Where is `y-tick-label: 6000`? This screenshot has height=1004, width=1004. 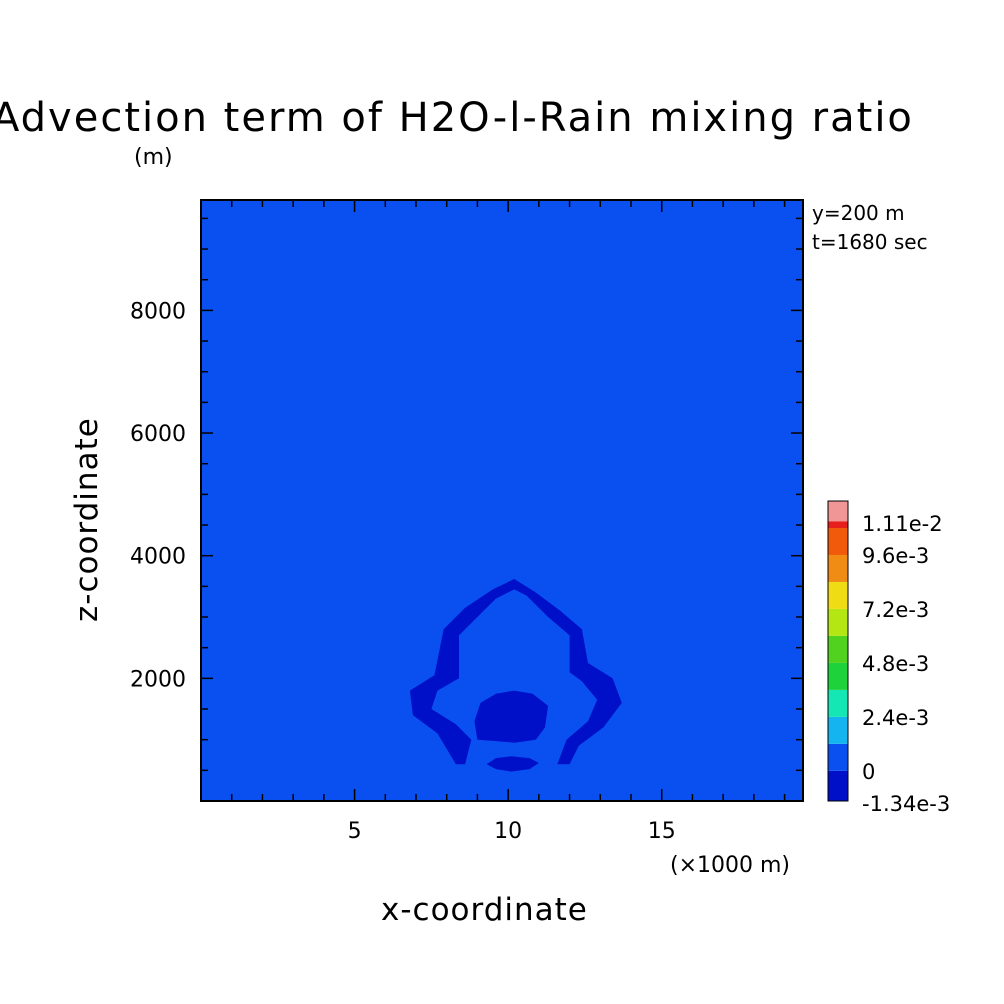
y-tick-label: 6000 is located at coordinates (158, 434).